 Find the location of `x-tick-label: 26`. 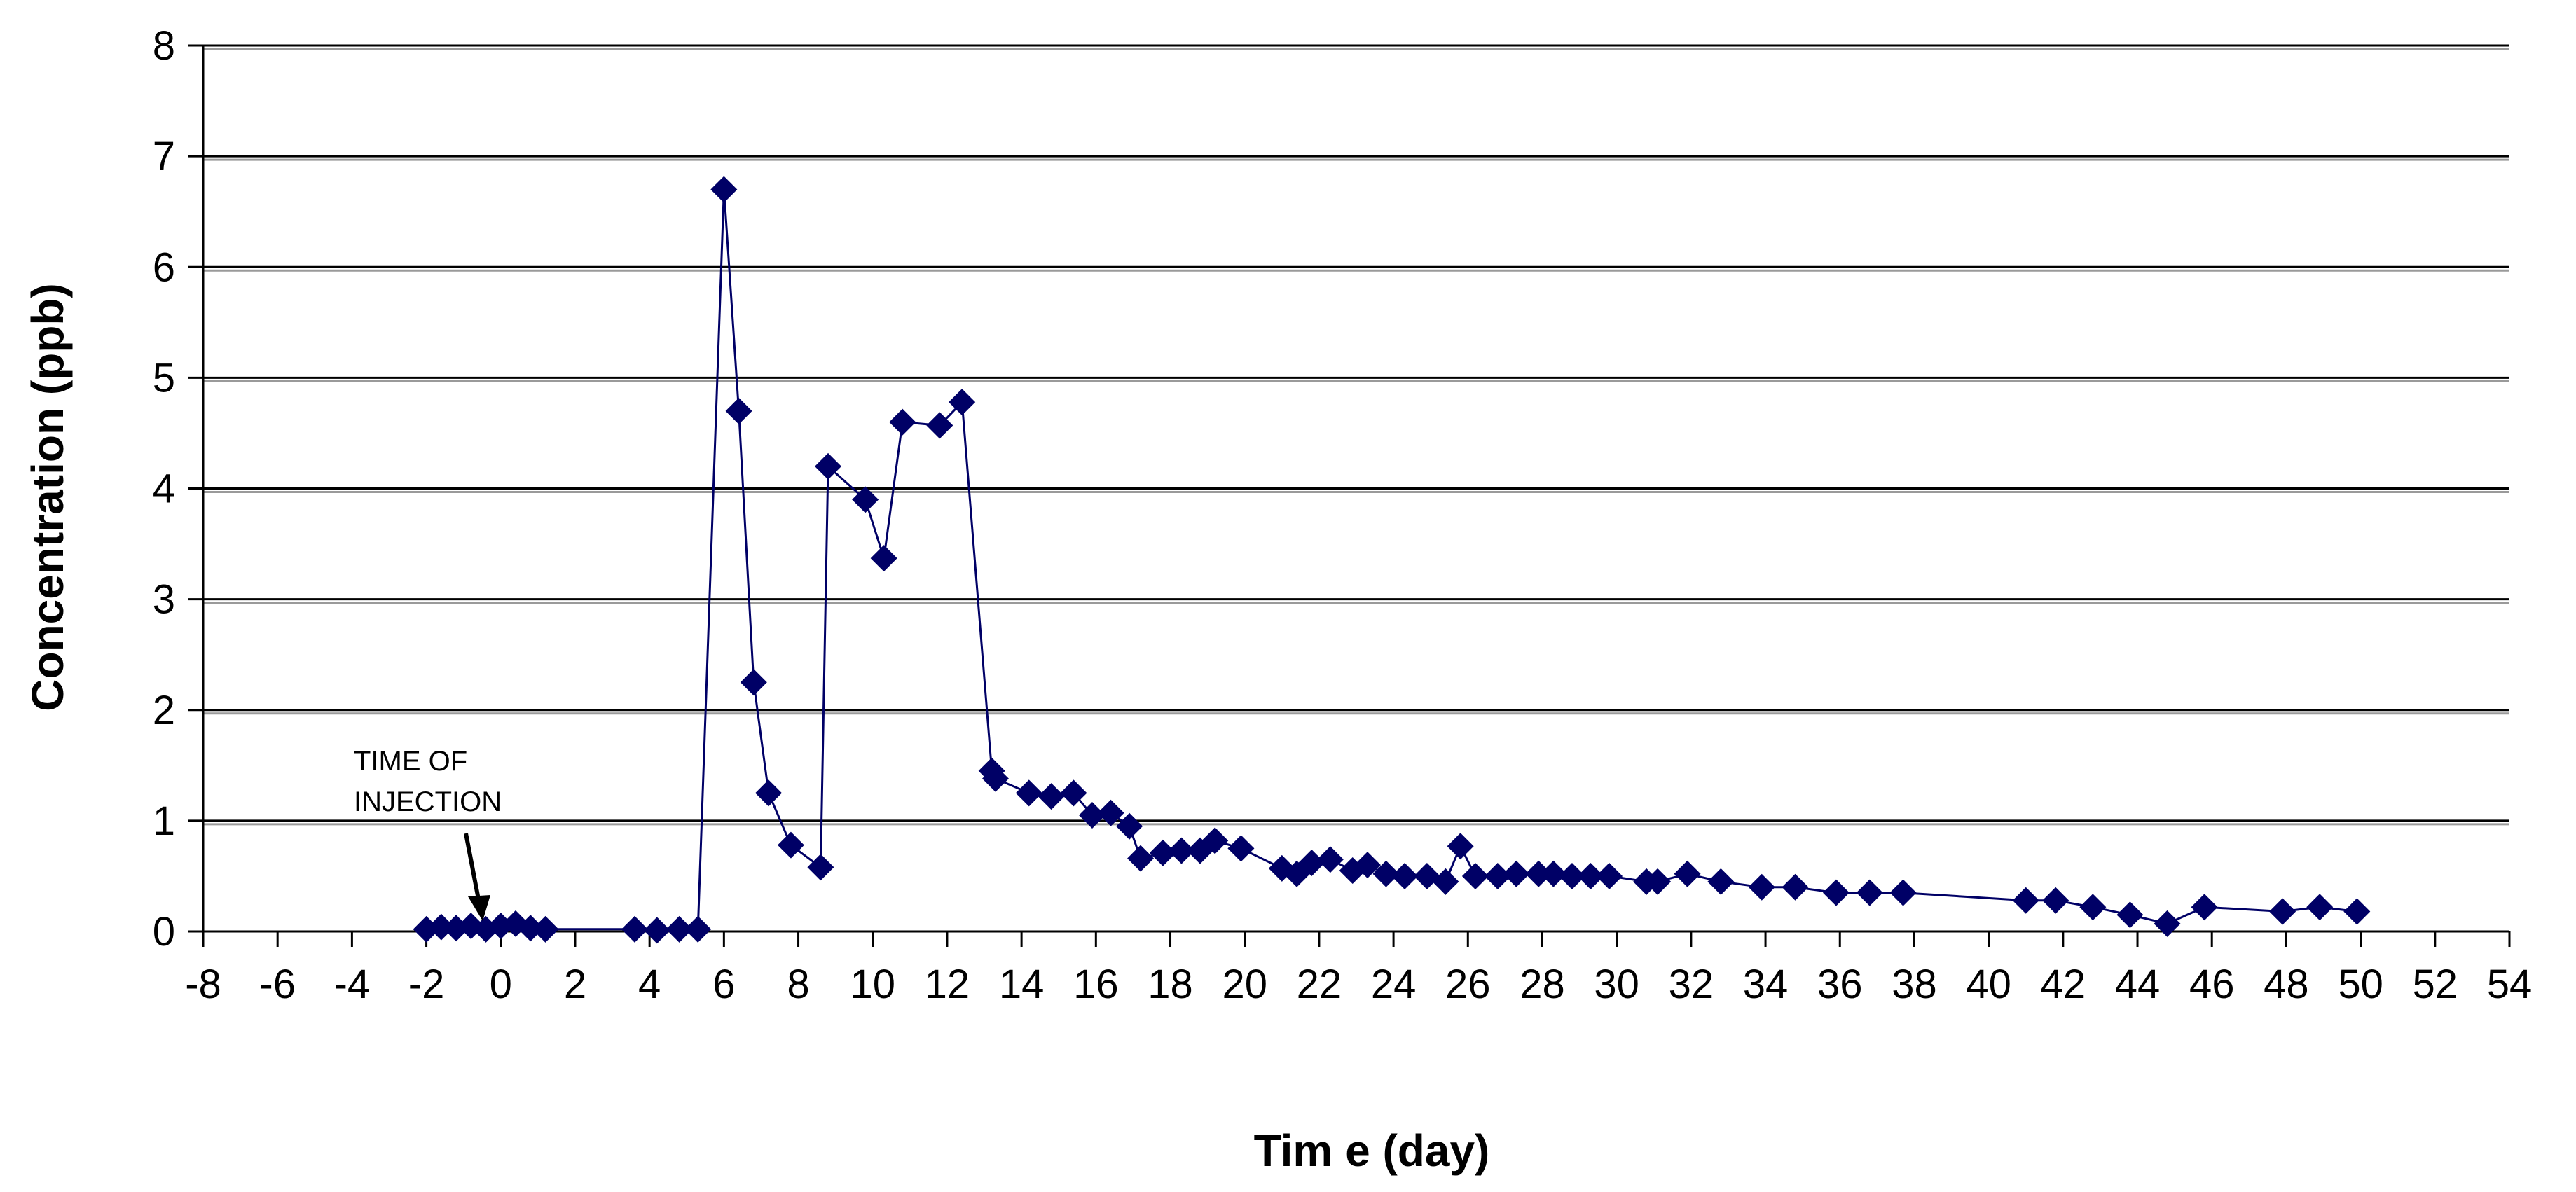

x-tick-label: 26 is located at coordinates (1468, 984).